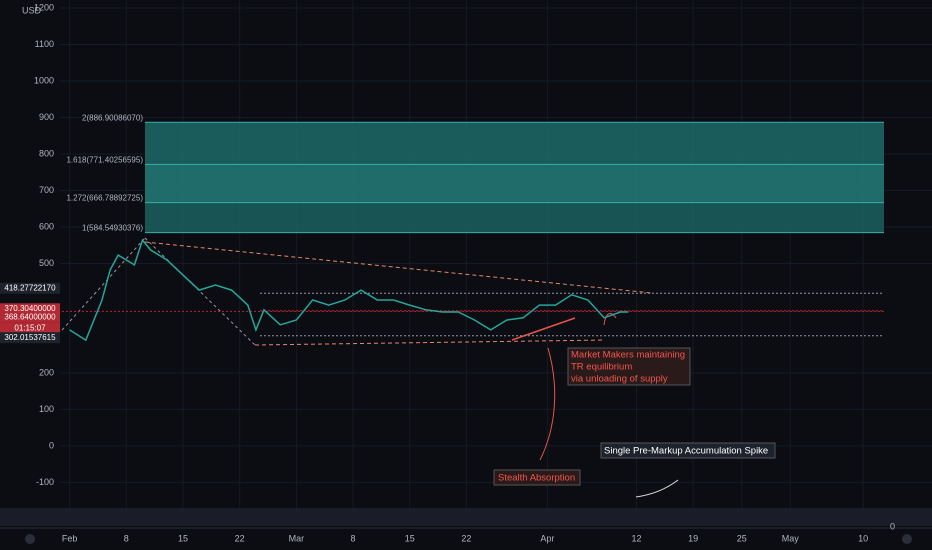  What do you see at coordinates (104, 160) in the screenshot?
I see `fib-label: 1.618(771.40256595)` at bounding box center [104, 160].